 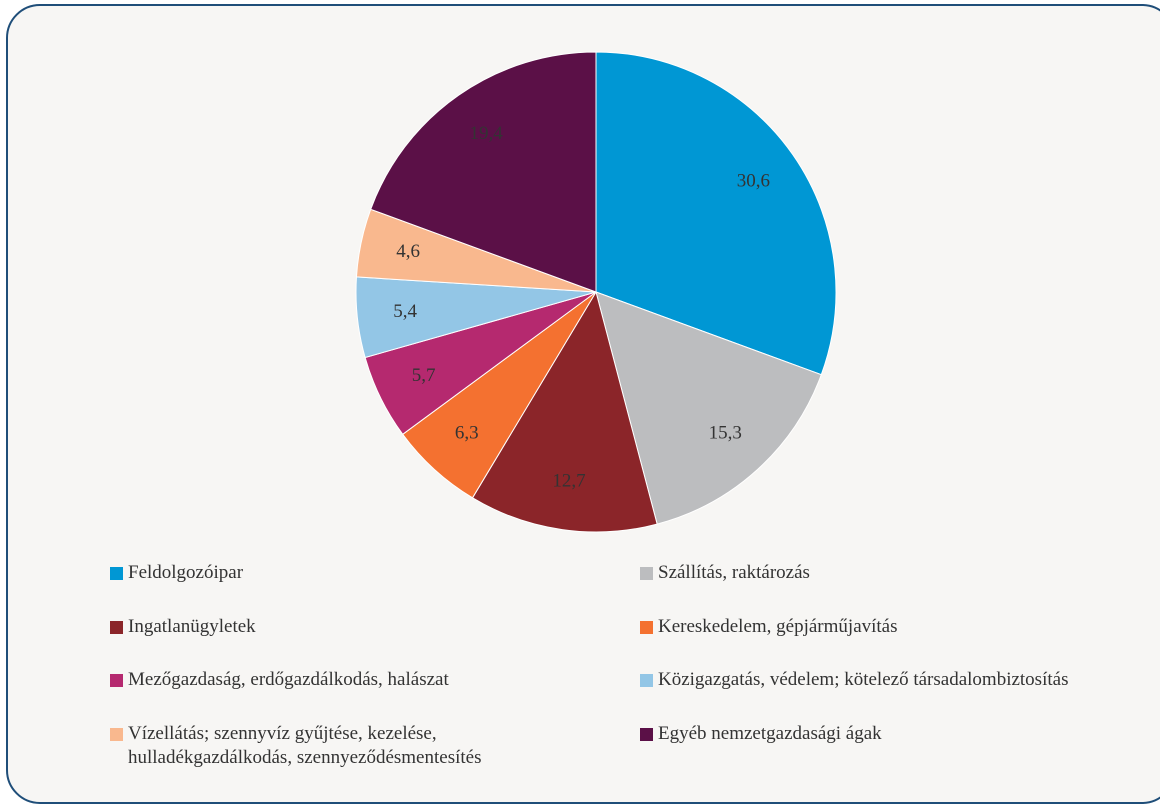 What do you see at coordinates (753, 180) in the screenshot?
I see `data-label: 30,6` at bounding box center [753, 180].